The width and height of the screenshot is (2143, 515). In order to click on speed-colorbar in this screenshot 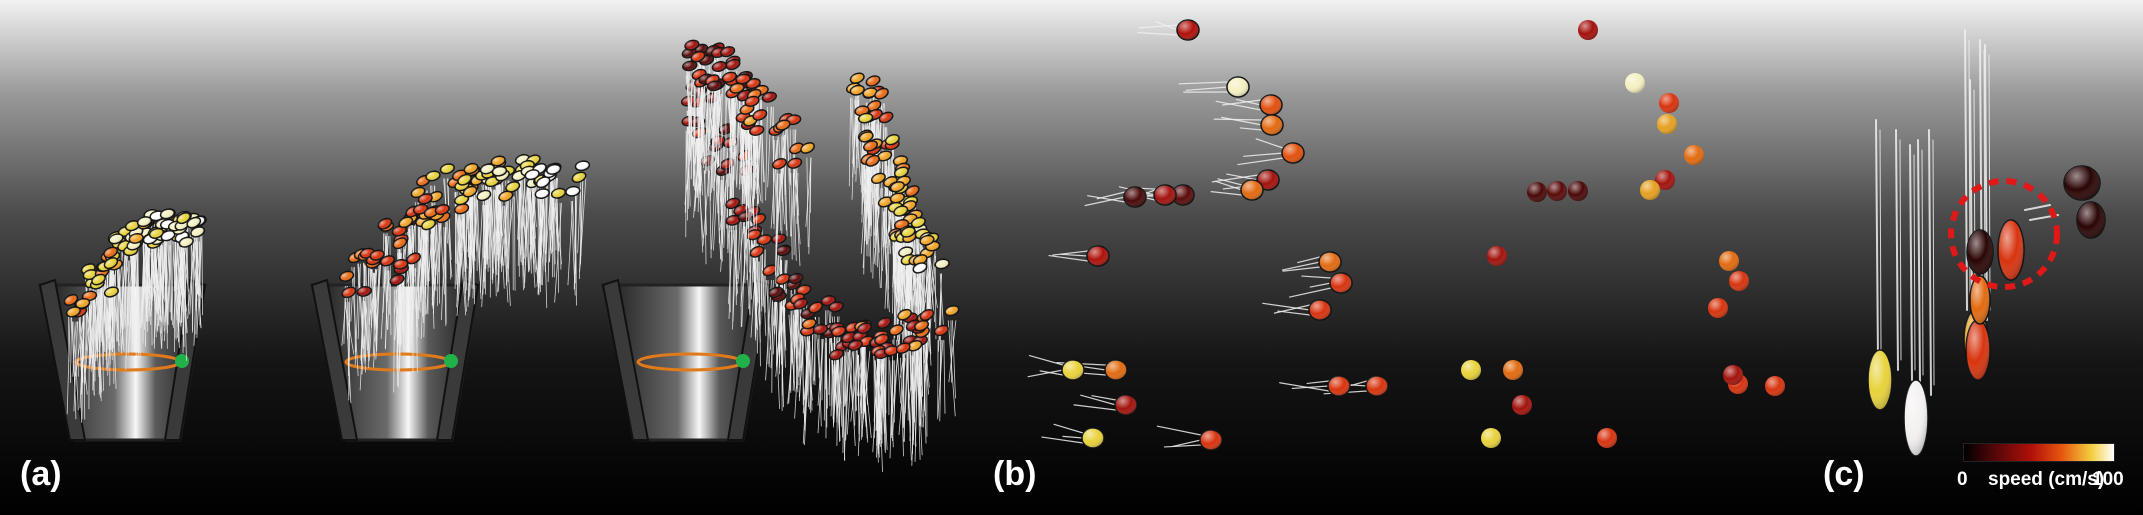, I will do `click(2039, 452)`.